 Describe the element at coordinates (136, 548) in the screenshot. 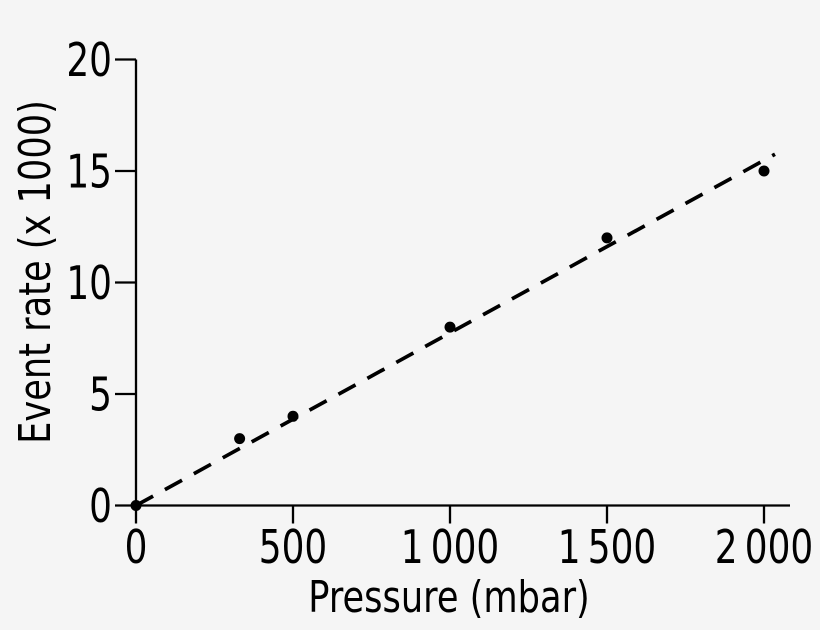

I see `x-tick-label: 0` at that location.